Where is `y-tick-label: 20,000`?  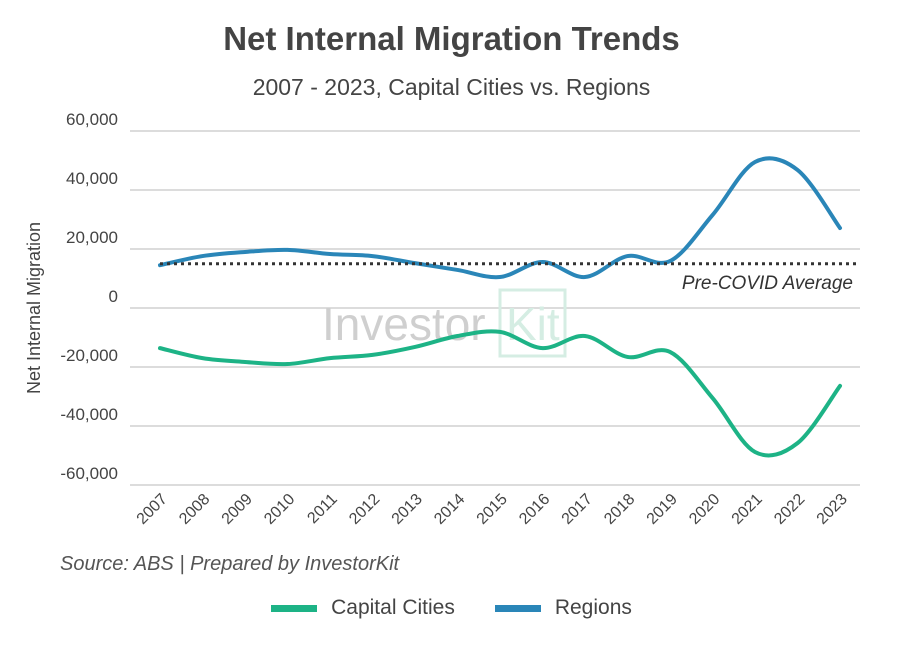
y-tick-label: 20,000 is located at coordinates (92, 237).